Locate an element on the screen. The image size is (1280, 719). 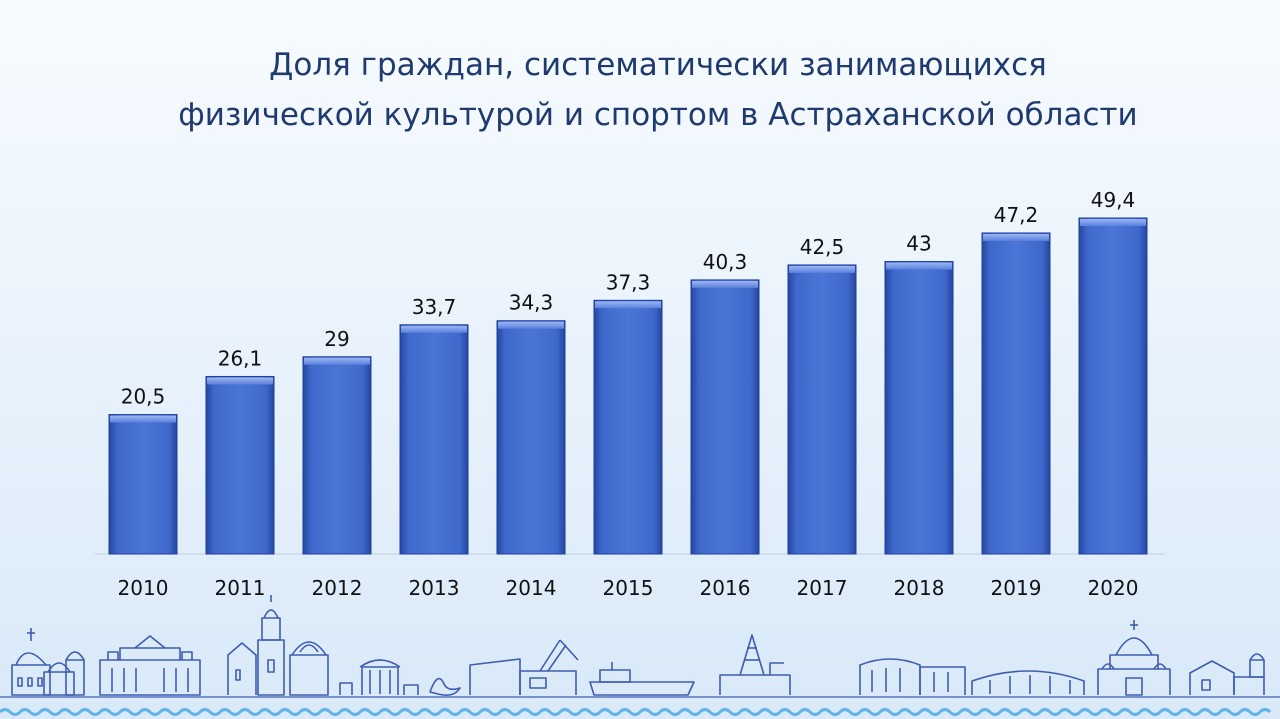
wave-decoration is located at coordinates (636, 712).